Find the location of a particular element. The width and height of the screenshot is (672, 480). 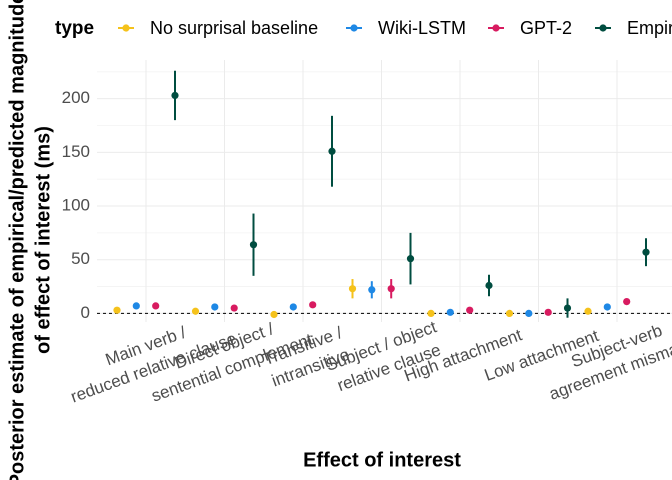

y-tick-label: 0 is located at coordinates (85, 312).